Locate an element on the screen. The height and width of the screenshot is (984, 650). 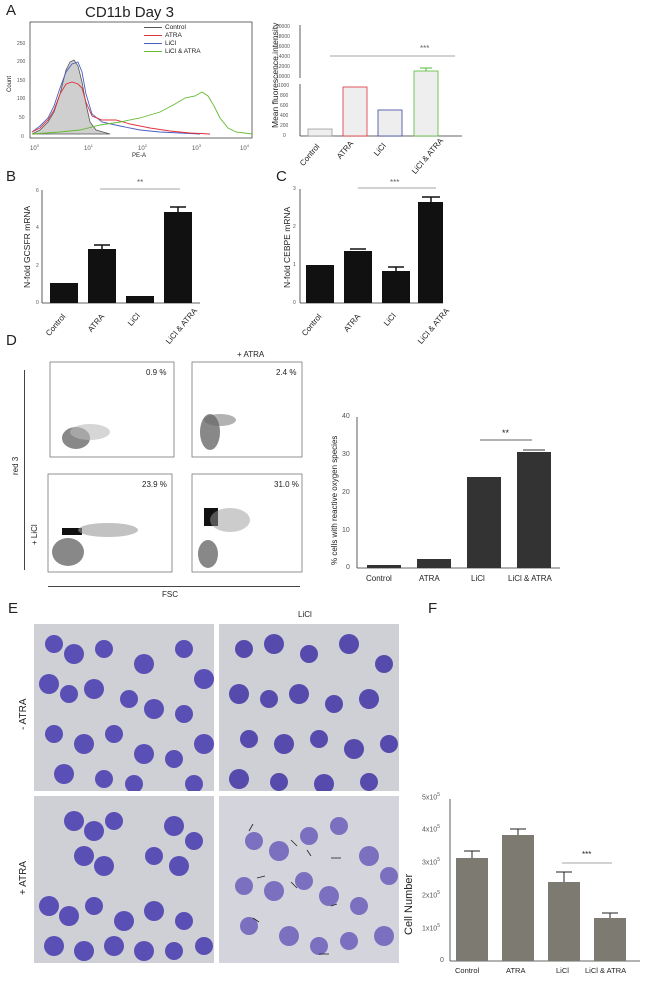
pct-atra: 2.4 % is located at coordinates (286, 372).